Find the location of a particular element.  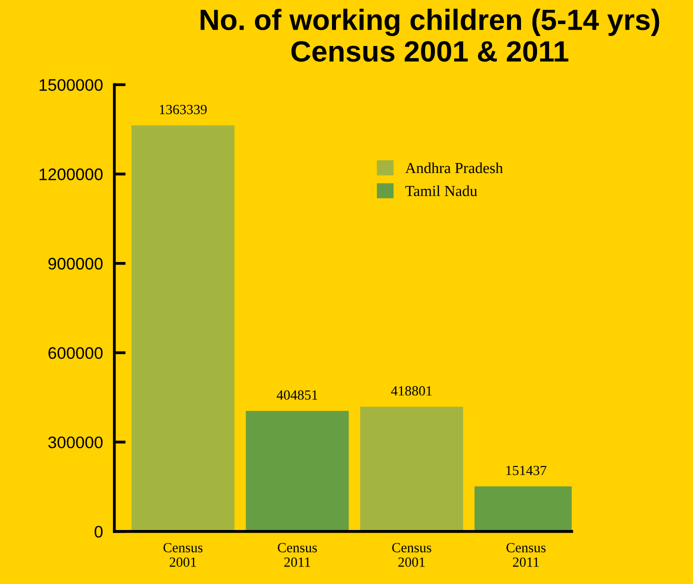

chart-title: No. of working children (5-14 yrs) Census 2001 & 2011 is located at coordinates (430, 35).